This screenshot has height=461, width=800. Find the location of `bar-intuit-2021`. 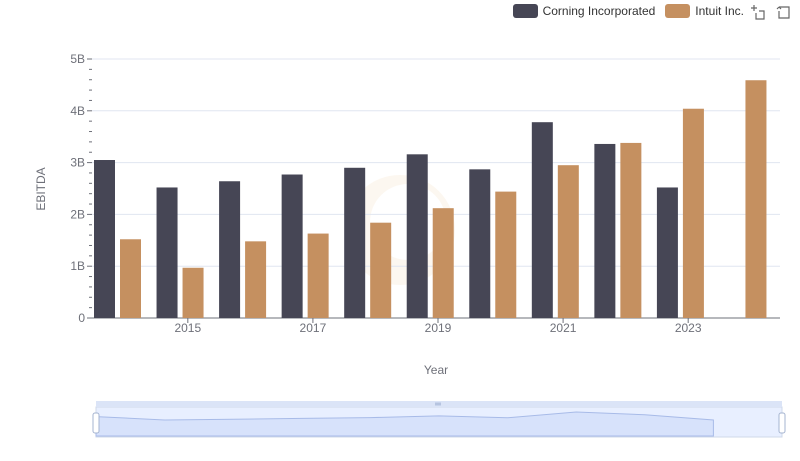

bar-intuit-2021 is located at coordinates (568, 241).